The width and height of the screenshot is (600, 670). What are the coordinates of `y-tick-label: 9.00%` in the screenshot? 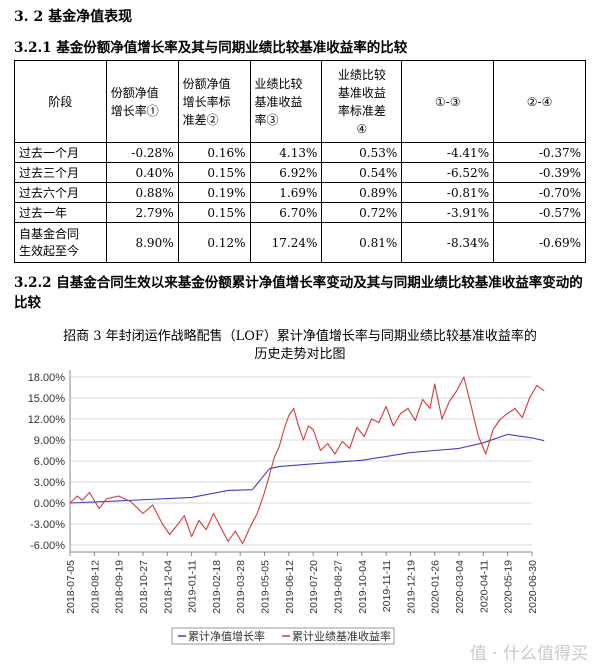 It's located at (49, 441).